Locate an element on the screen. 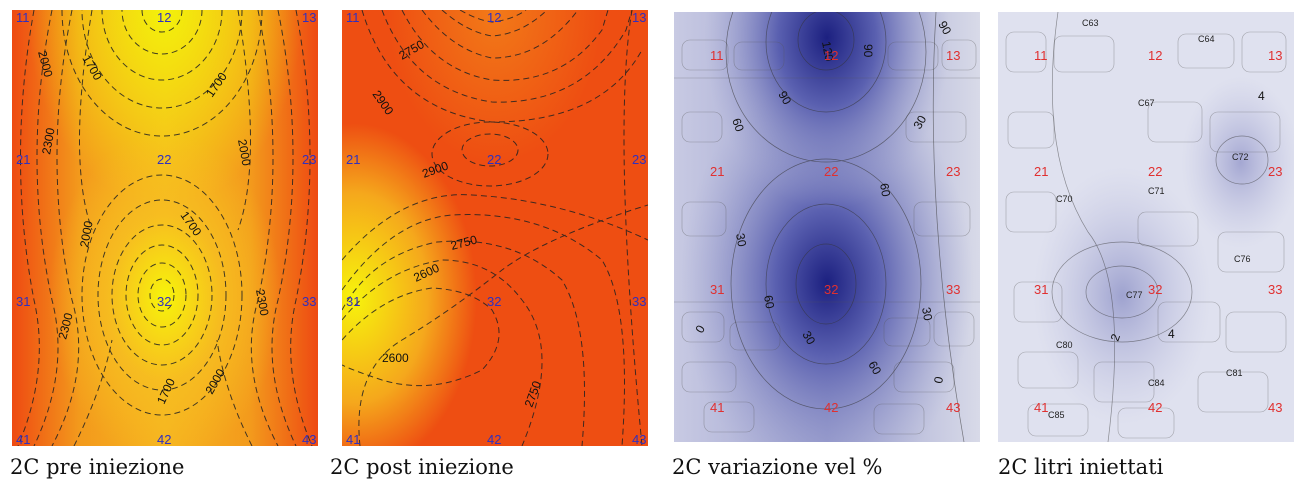 This screenshot has height=490, width=1306. contour-label: 2 is located at coordinates (1116, 337).